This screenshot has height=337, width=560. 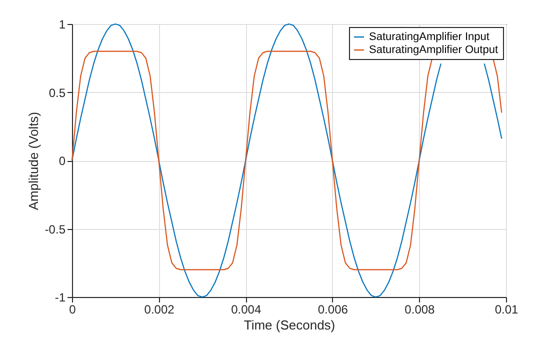 What do you see at coordinates (33, 161) in the screenshot?
I see `y-axis-title: Amplitude (Volts)` at bounding box center [33, 161].